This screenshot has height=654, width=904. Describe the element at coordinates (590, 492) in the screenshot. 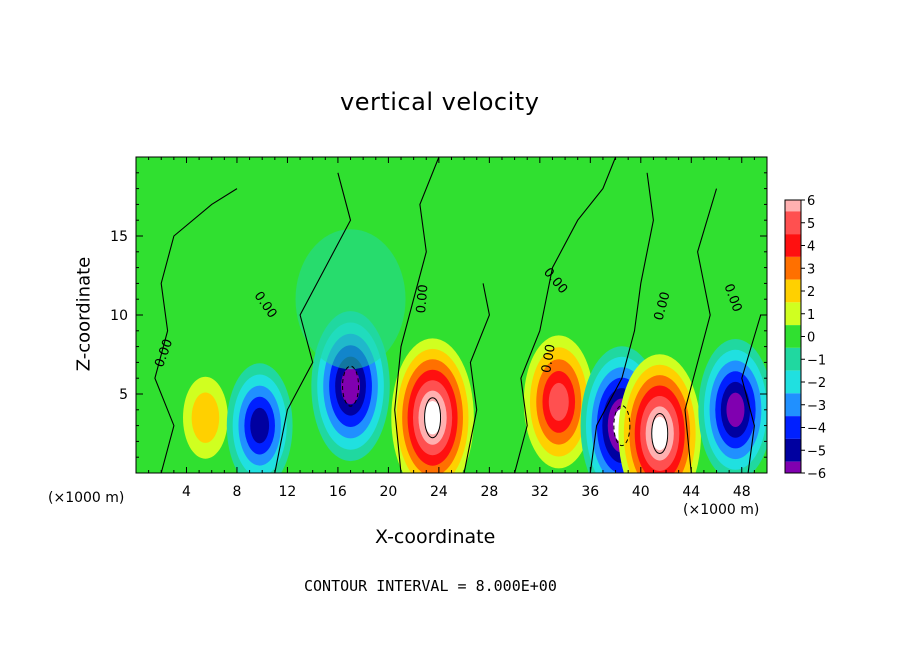

I see `x-tick-label: 36` at that location.